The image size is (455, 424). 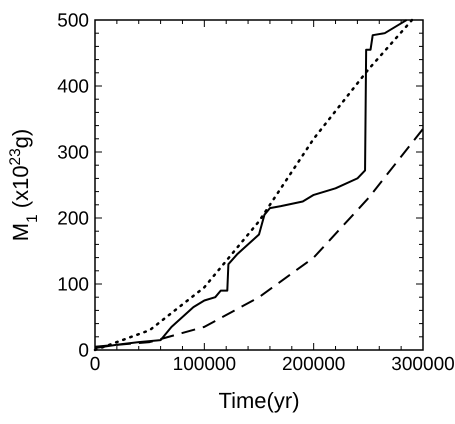 What do you see at coordinates (73, 21) in the screenshot?
I see `y-tick-label: 500` at bounding box center [73, 21].